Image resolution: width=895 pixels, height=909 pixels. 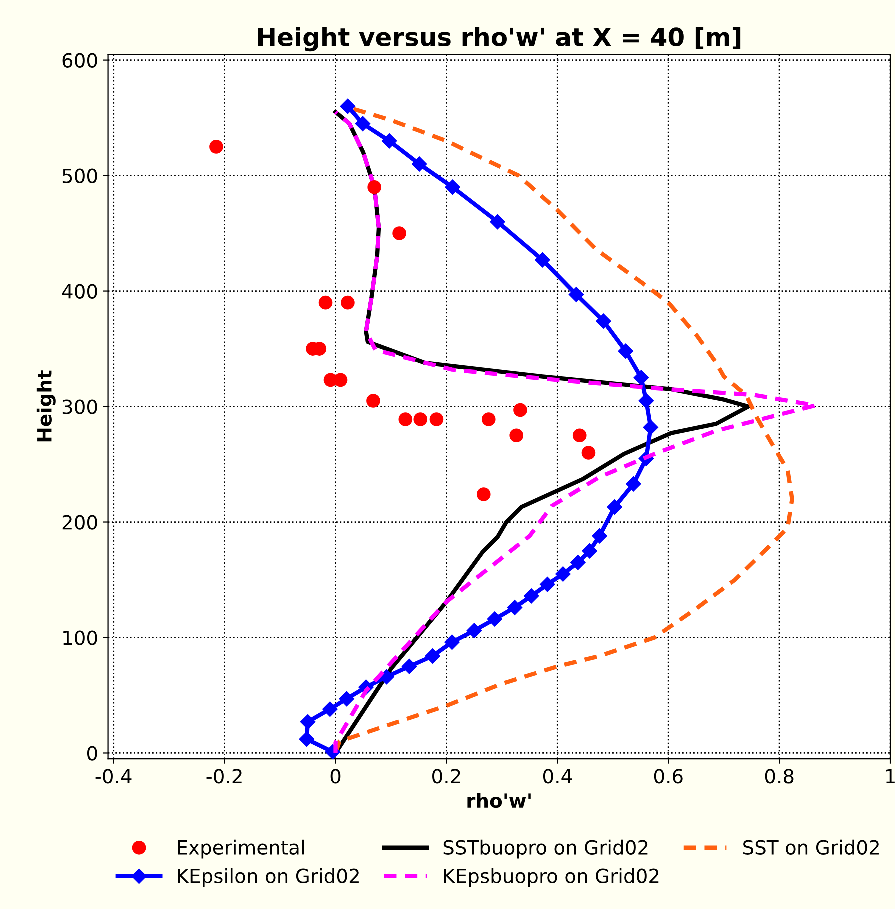 What do you see at coordinates (890, 776) in the screenshot?
I see `x-tick-label: 1` at bounding box center [890, 776].